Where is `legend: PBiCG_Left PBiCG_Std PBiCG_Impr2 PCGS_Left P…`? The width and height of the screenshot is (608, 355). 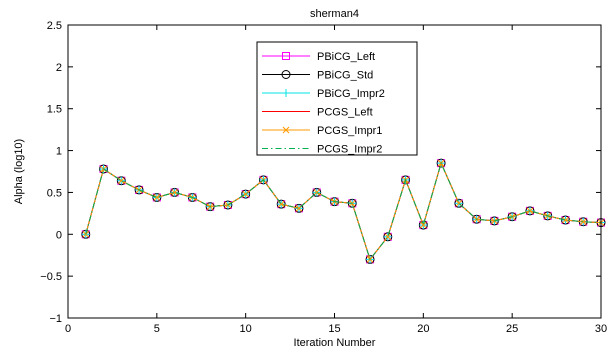
legend: PBiCG_Left PBiCG_Std PBiCG_Impr2 PCGS_Left P… is located at coordinates (337, 98).